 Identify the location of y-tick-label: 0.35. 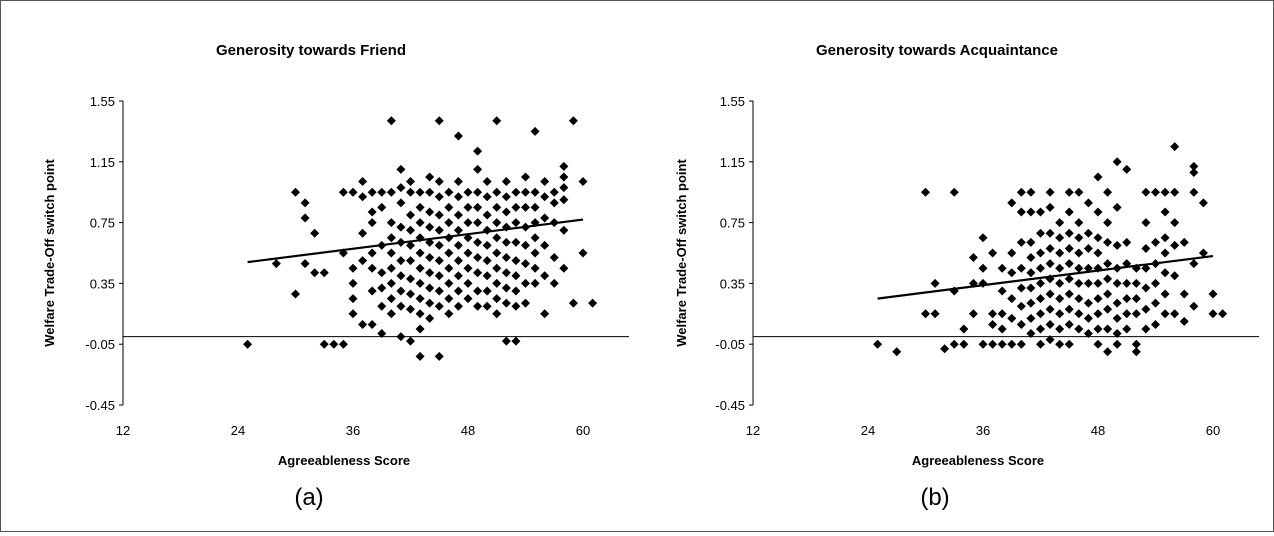
(732, 283).